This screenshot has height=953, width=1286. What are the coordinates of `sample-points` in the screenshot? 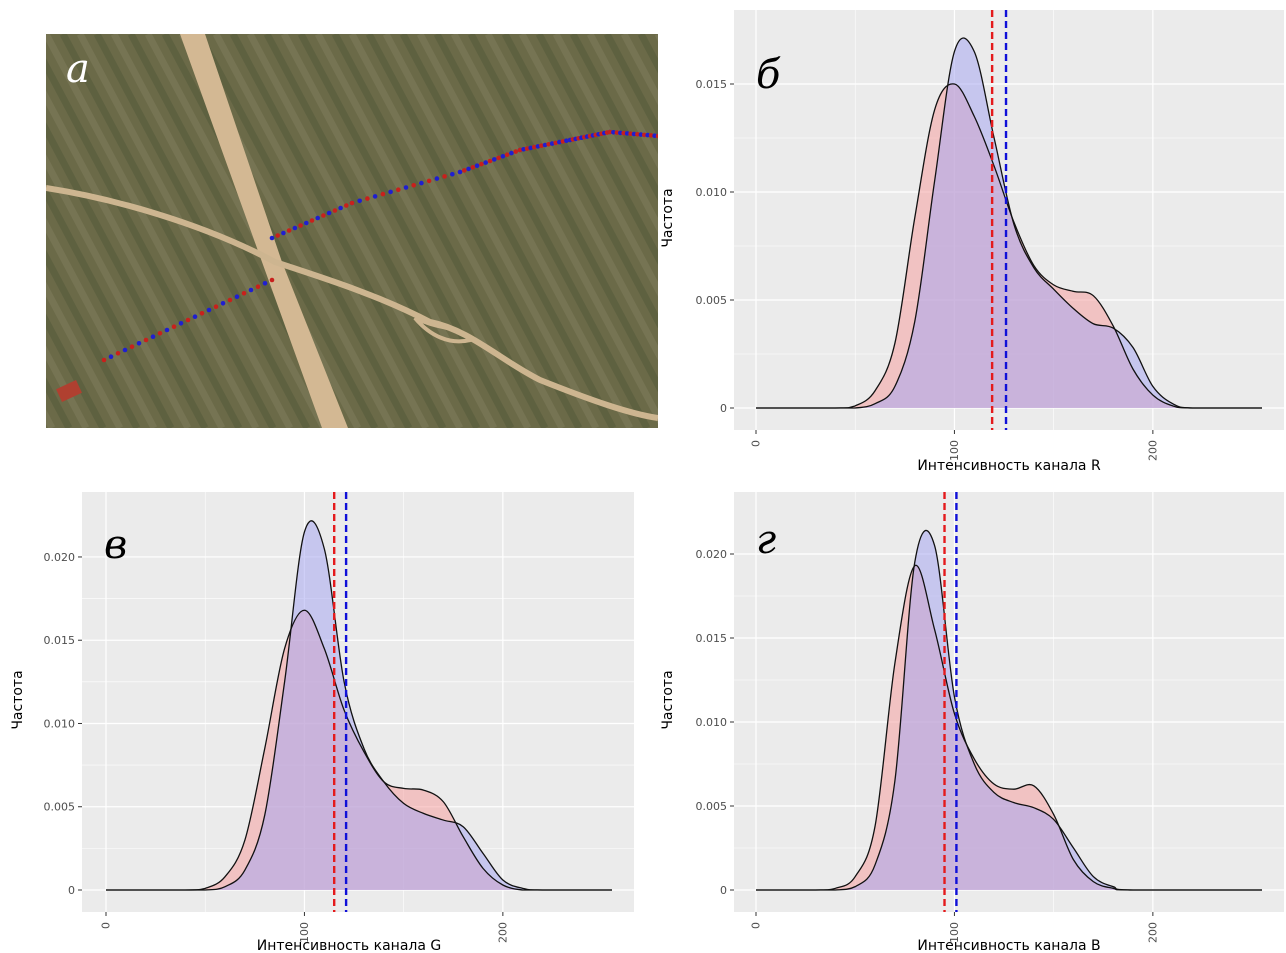 It's located at (379, 246).